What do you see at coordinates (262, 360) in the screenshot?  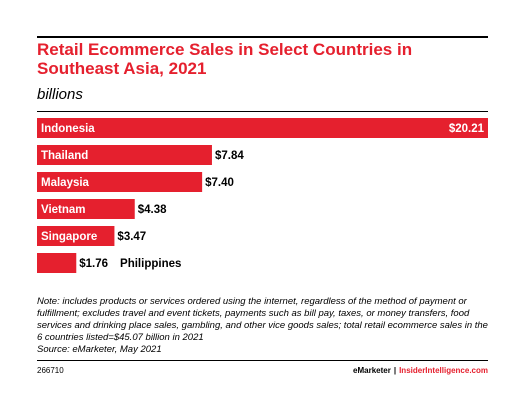 I see `footer-rule` at bounding box center [262, 360].